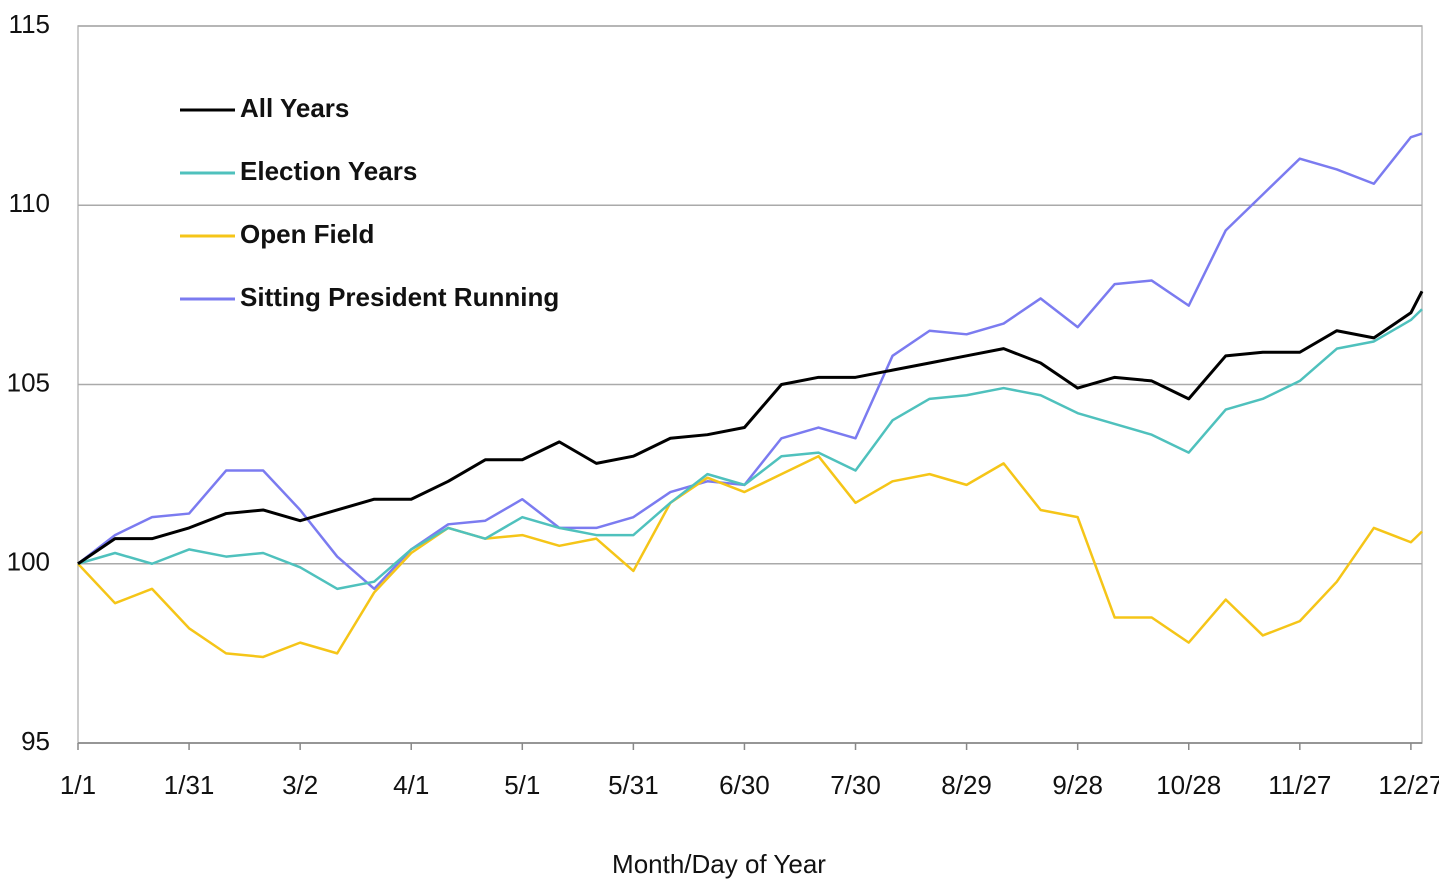 The height and width of the screenshot is (884, 1439). Describe the element at coordinates (522, 785) in the screenshot. I see `x-tick-label: 5/1` at that location.